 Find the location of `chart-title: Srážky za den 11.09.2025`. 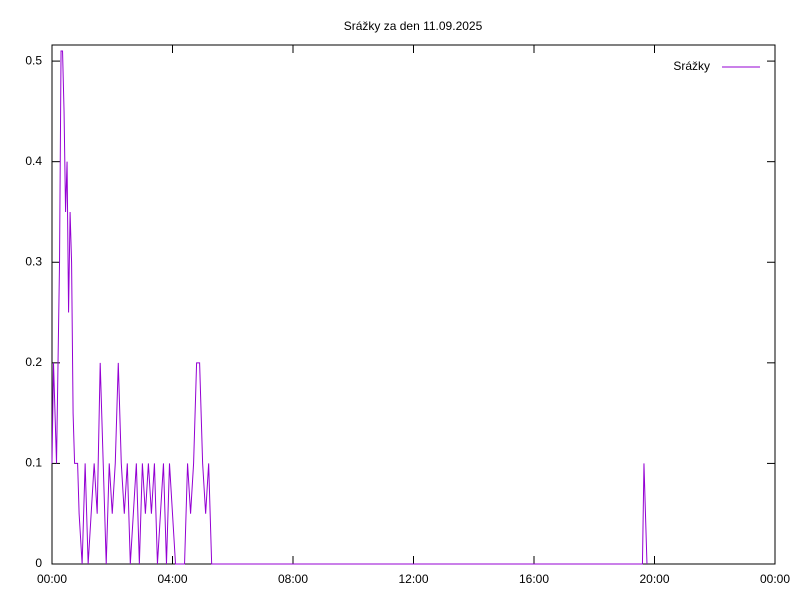

chart-title: Srážky za den 11.09.2025 is located at coordinates (413, 26).